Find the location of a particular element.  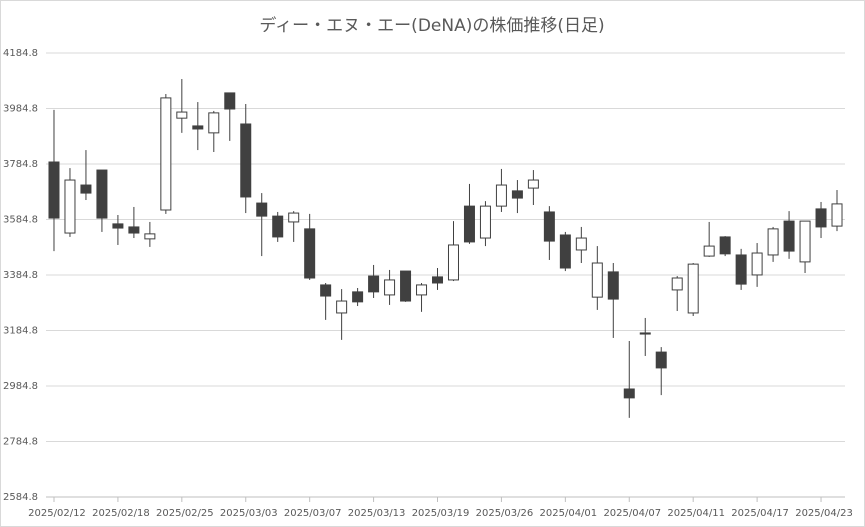

x-tick-label: 2025/03/13 is located at coordinates (377, 513).